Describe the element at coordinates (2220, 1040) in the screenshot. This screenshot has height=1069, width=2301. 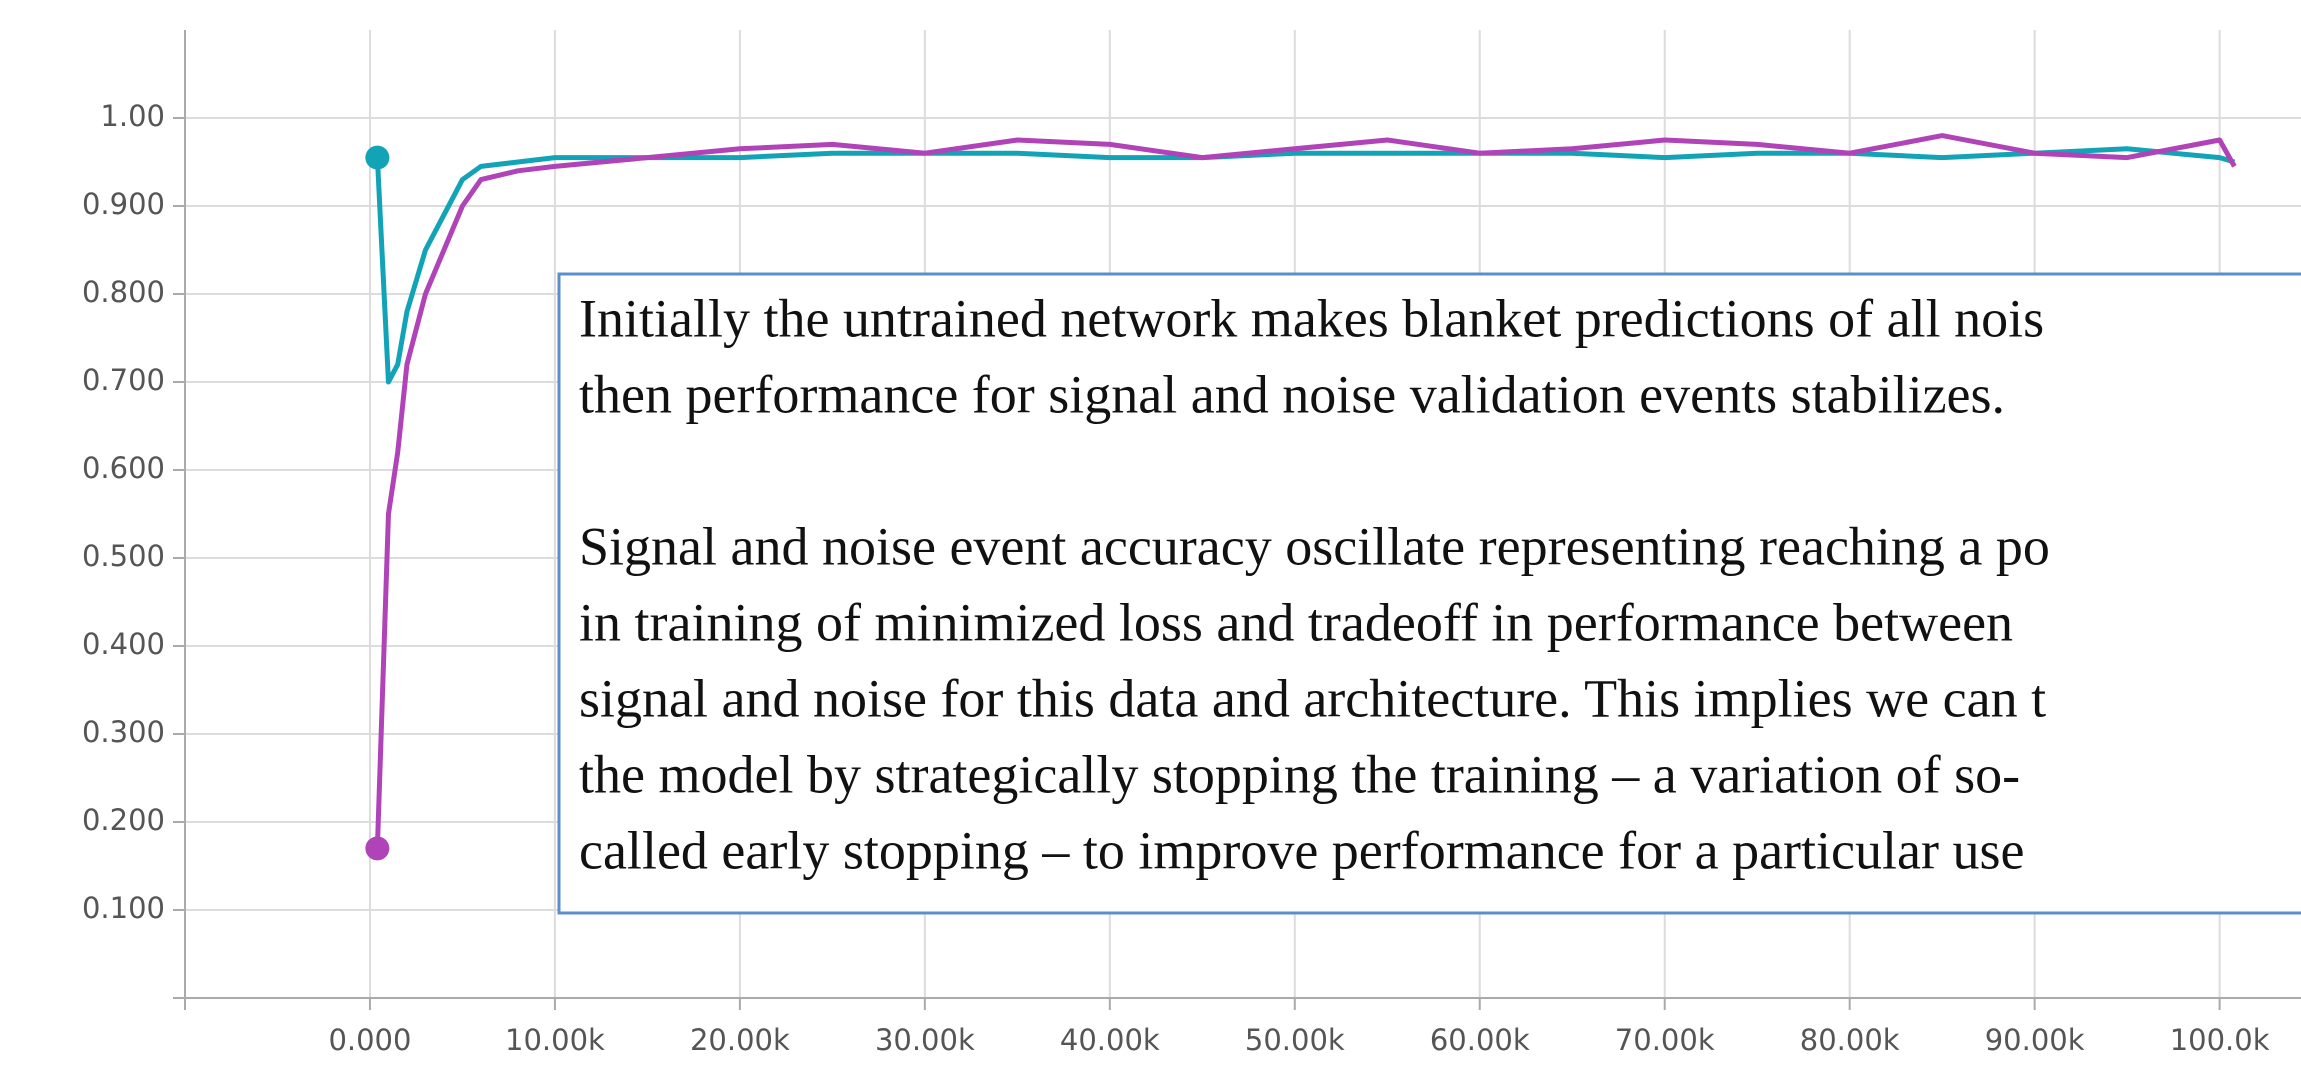
I see `x-tick-label: 100.0k` at that location.